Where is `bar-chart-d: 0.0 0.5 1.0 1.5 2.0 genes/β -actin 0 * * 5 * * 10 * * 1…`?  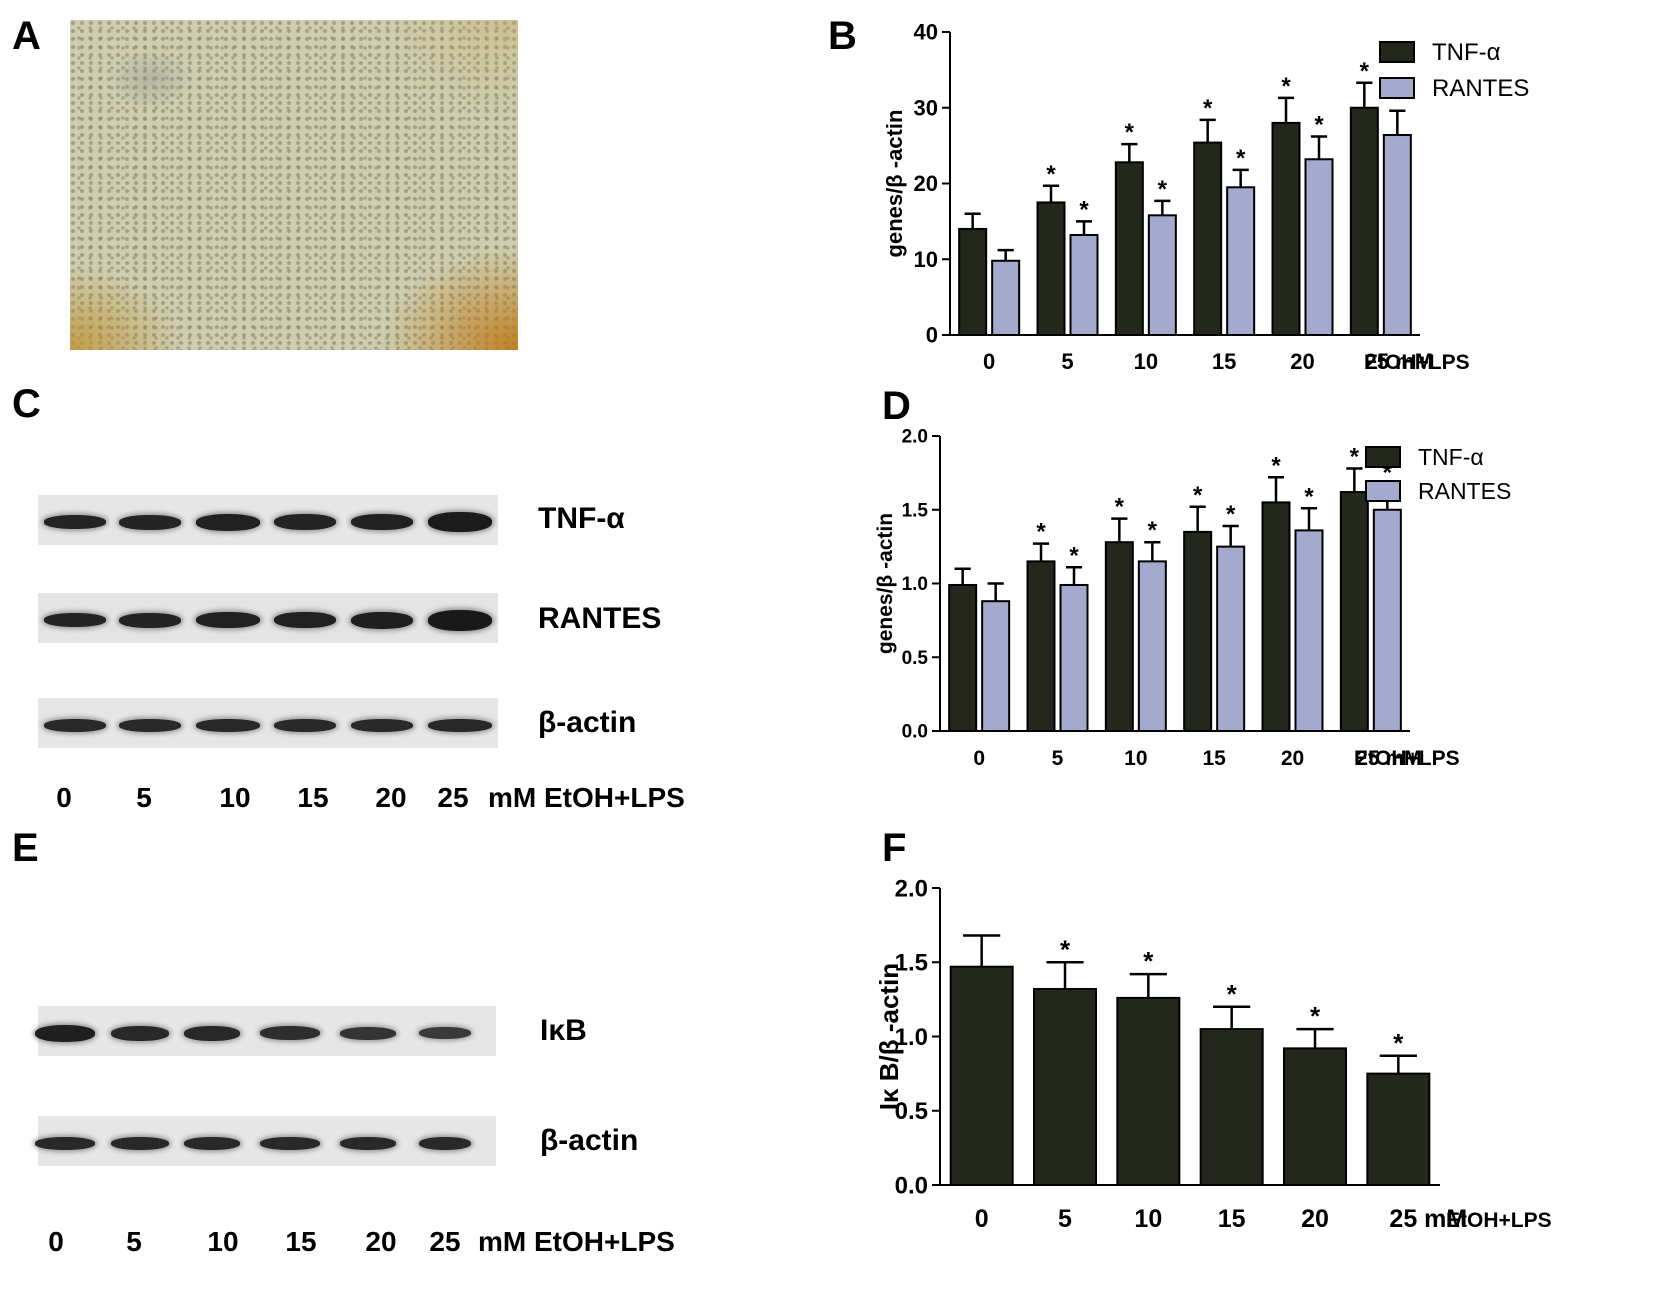
bar-chart-d: 0.0 0.5 1.0 1.5 2.0 genes/β -actin 0 * * 5 * * 10 * * 1… is located at coordinates (1192, 598).